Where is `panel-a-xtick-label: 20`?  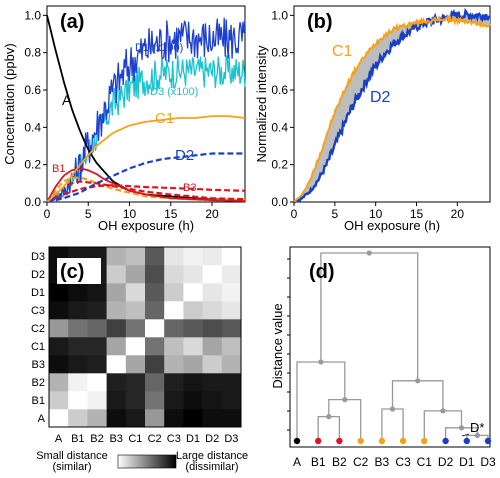 panel-a-xtick-label: 20 is located at coordinates (212, 214).